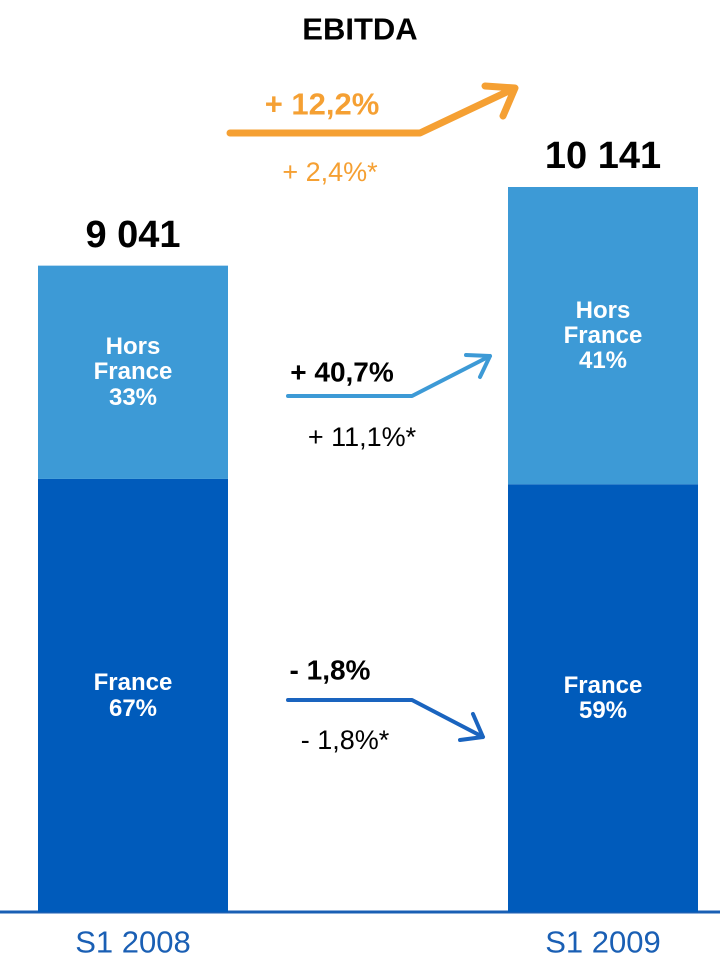 This screenshot has width=720, height=963. What do you see at coordinates (322, 104) in the screenshot?
I see `annotation: + 12,2%` at bounding box center [322, 104].